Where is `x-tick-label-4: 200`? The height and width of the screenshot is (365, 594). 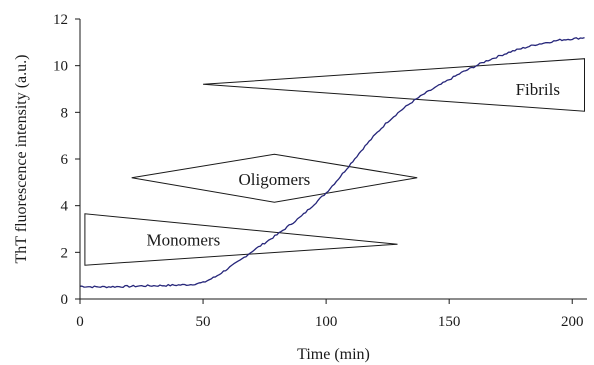 x-tick-label-4: 200 is located at coordinates (572, 322).